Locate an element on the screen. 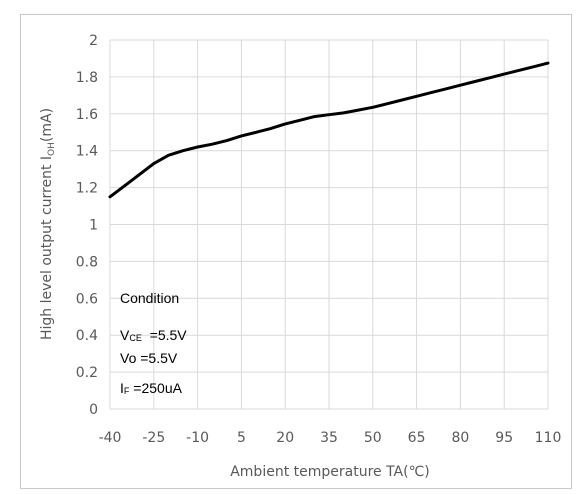 This screenshot has width=577, height=495. condition-line-vce: VCE =5.5V is located at coordinates (153, 335).